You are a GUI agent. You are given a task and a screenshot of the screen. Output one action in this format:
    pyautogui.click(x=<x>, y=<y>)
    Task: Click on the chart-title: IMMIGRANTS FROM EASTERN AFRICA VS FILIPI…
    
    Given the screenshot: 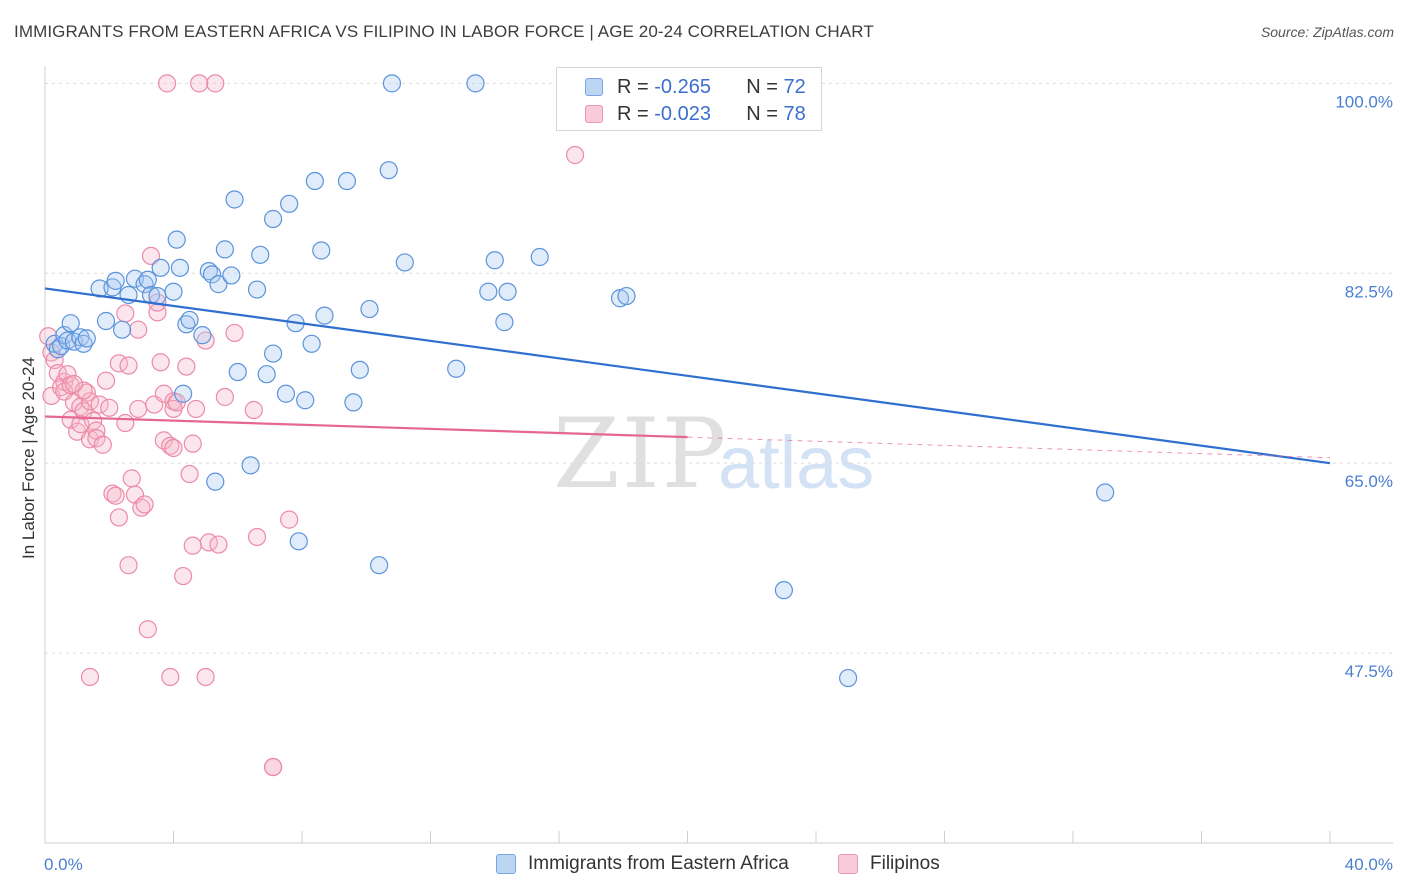 What is the action you would take?
    pyautogui.click(x=444, y=31)
    